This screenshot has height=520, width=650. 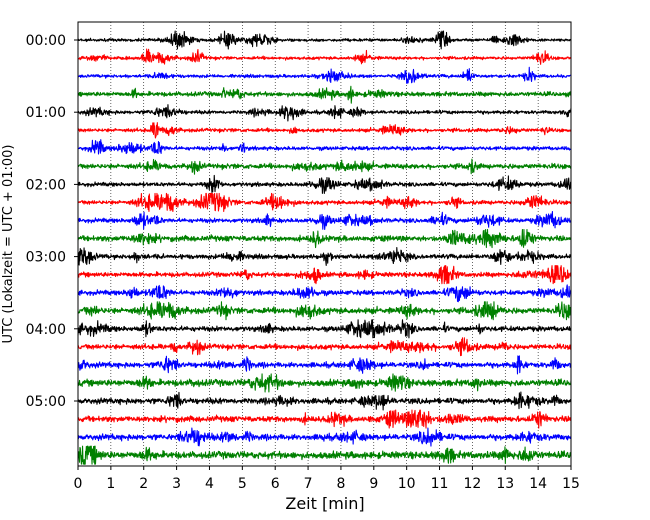 I want to click on y-tick-label: 05:00, so click(x=46, y=402).